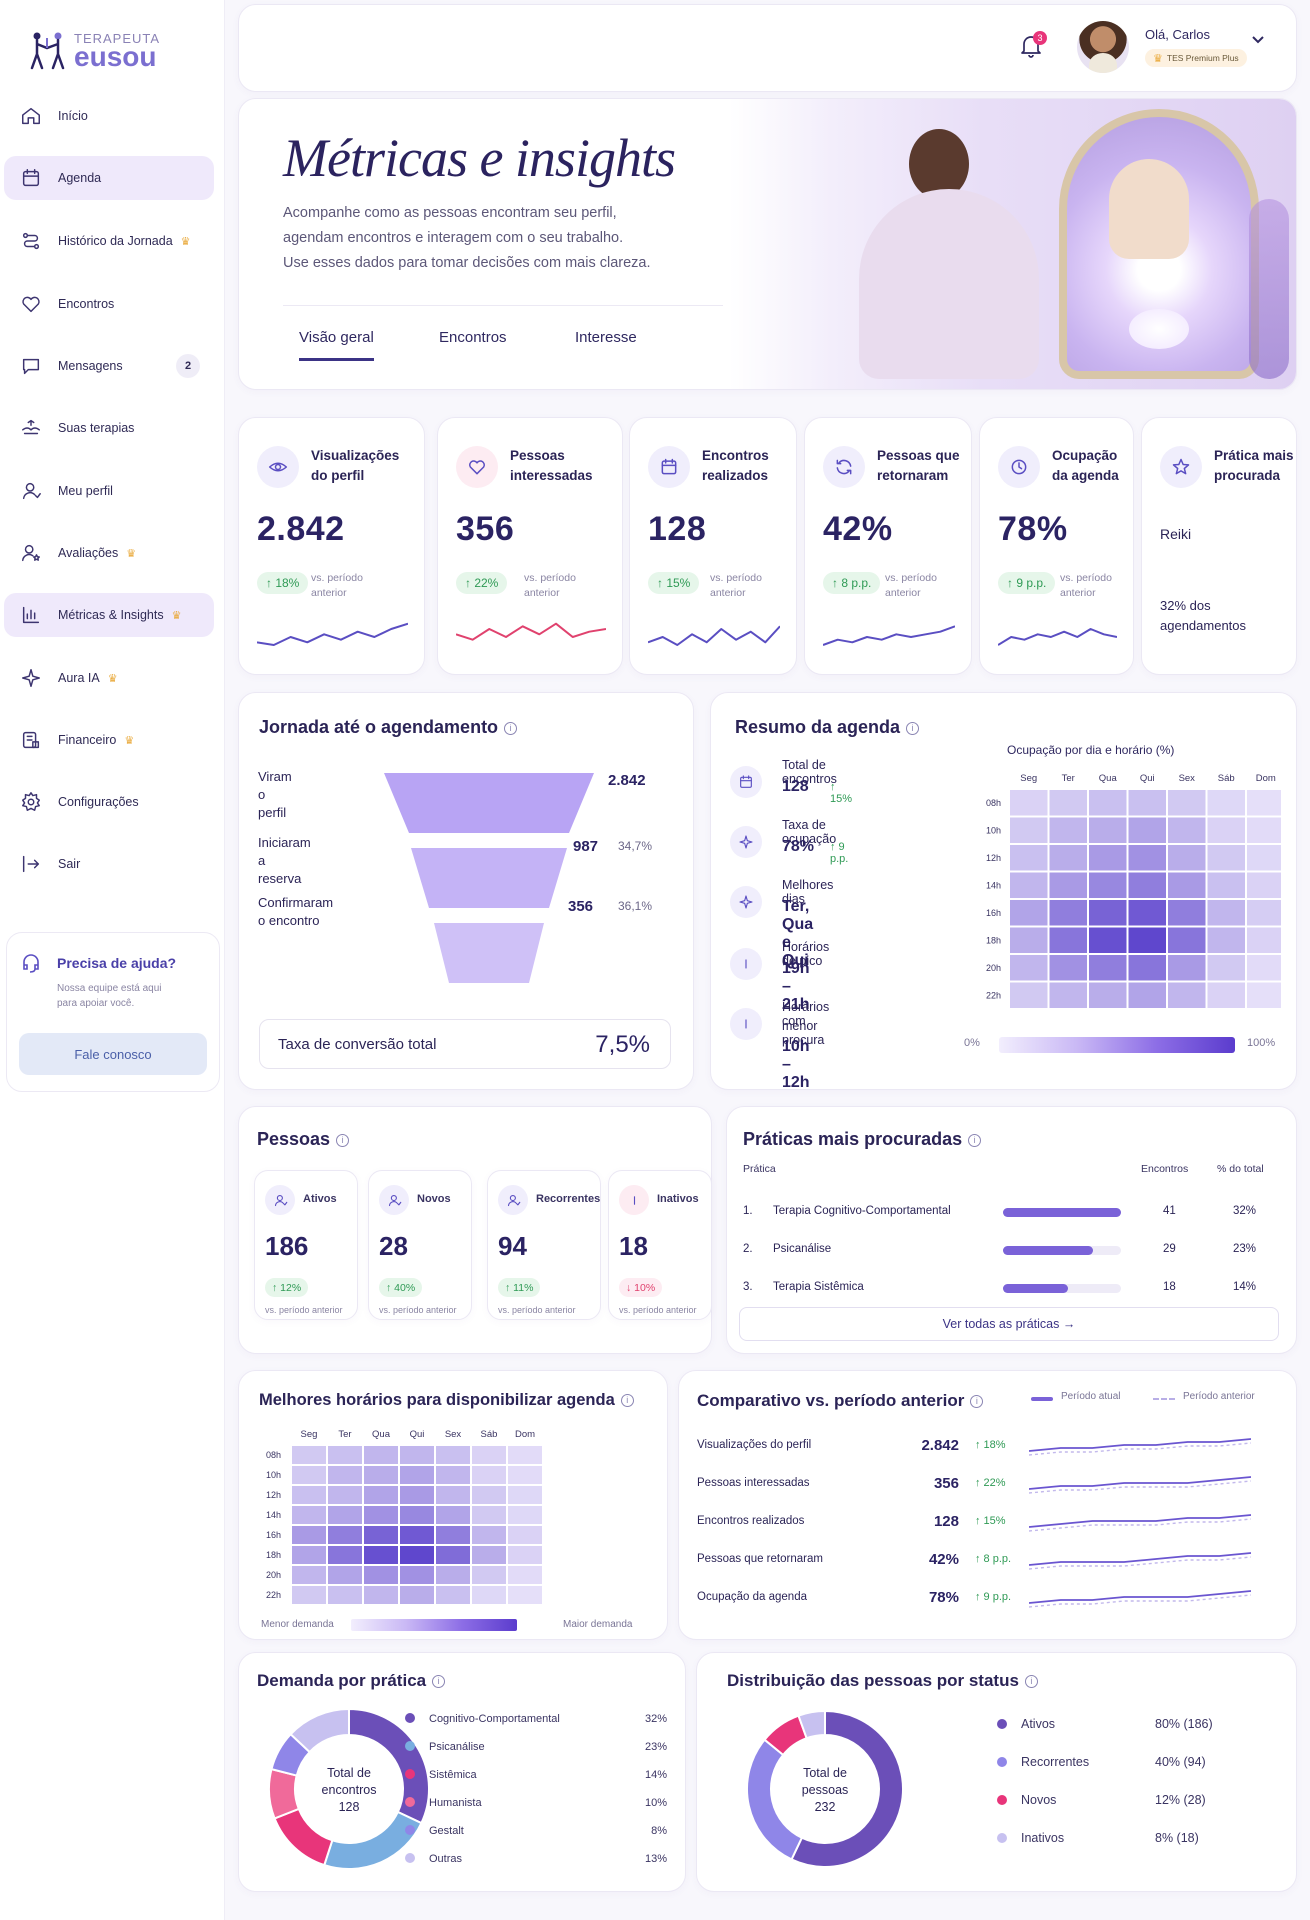  What do you see at coordinates (109, 740) in the screenshot?
I see `sidebar-item-financeiro: Financeiro ♛` at bounding box center [109, 740].